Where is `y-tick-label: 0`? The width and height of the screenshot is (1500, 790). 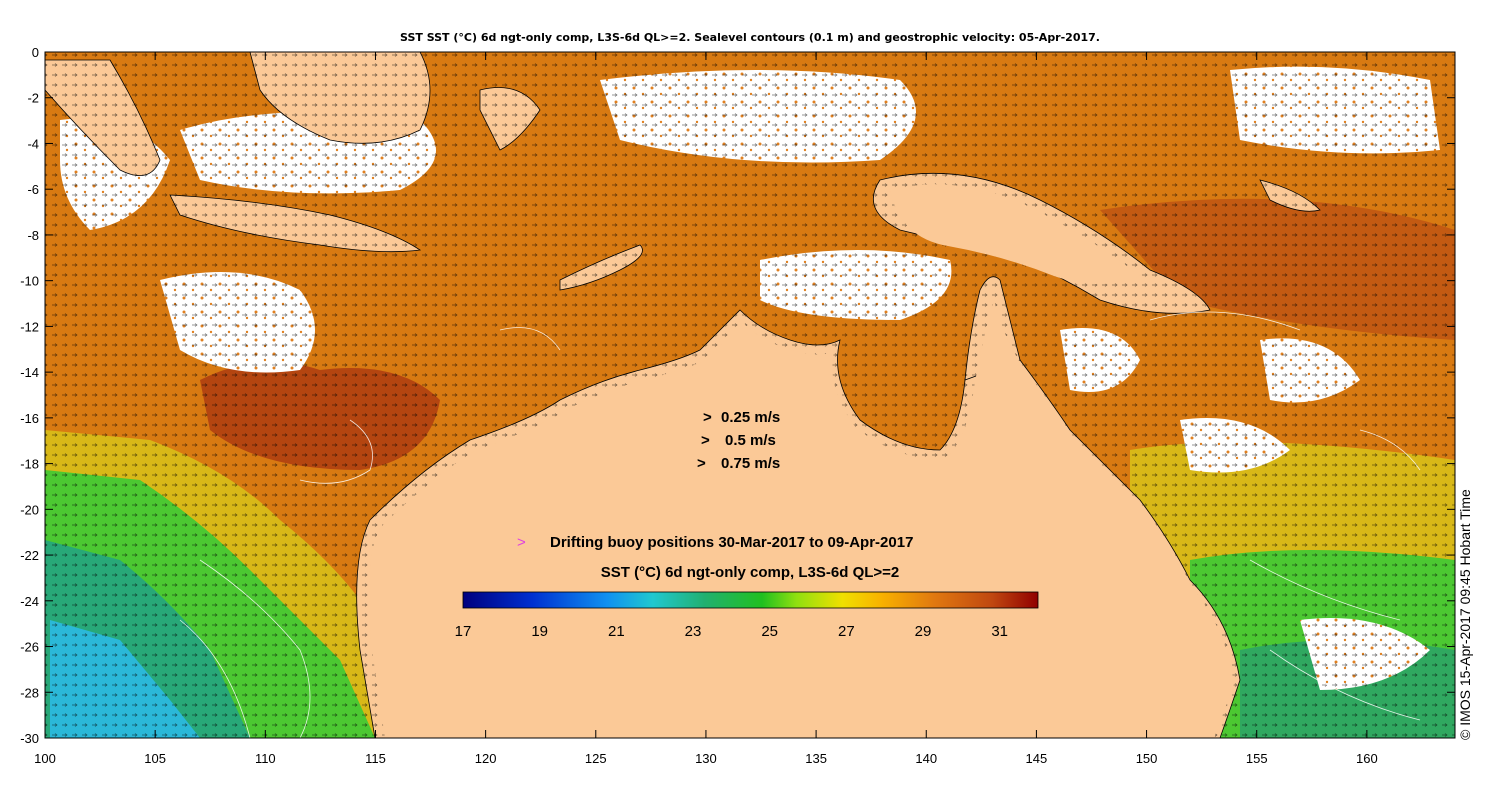 y-tick-label: 0 is located at coordinates (35, 52).